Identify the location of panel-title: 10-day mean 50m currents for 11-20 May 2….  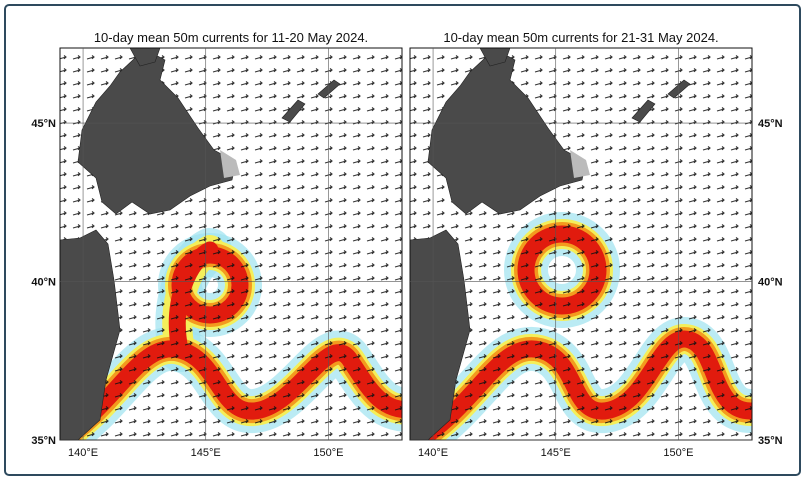
(231, 37).